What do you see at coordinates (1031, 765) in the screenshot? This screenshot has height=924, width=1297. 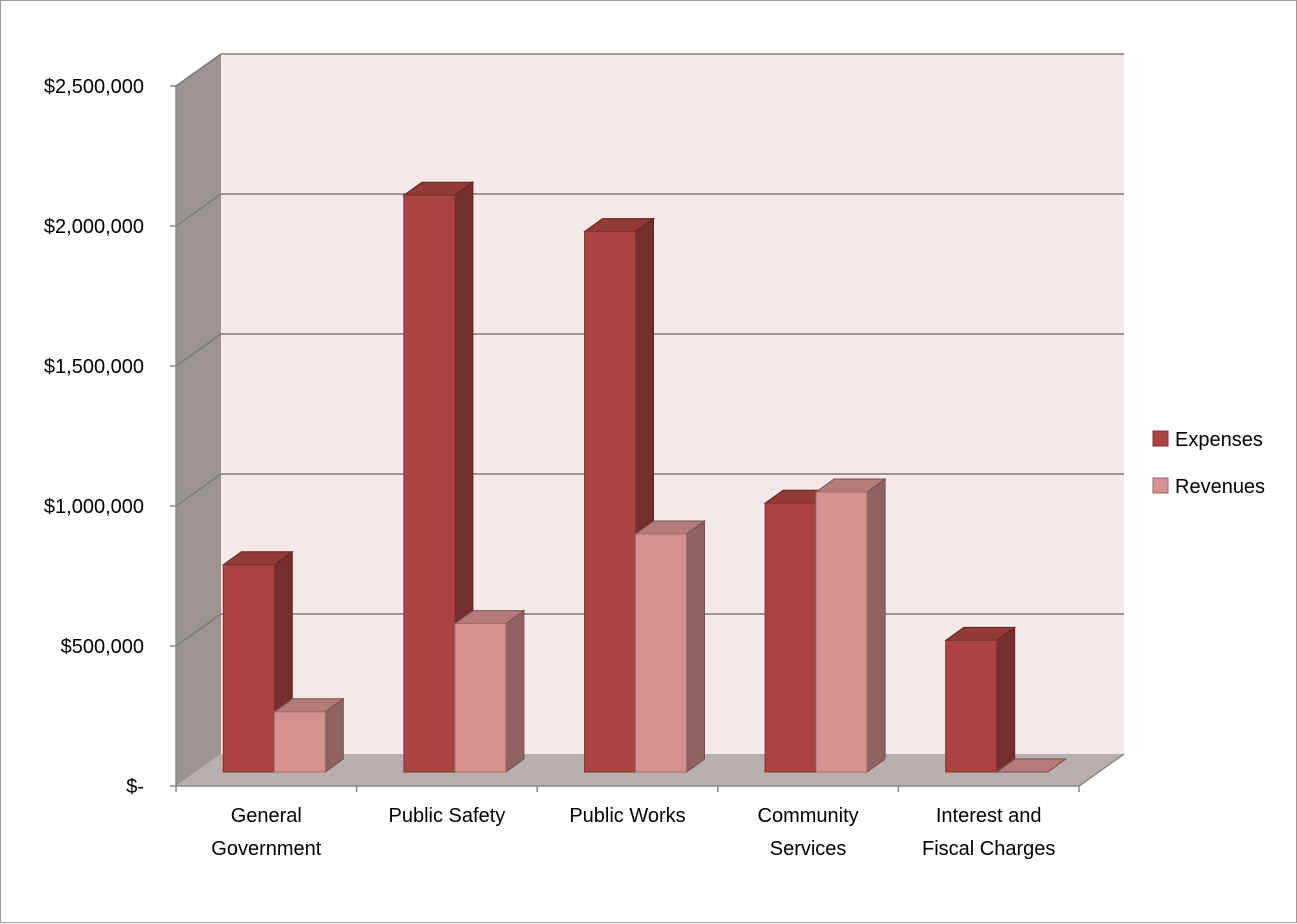 I see `bar-revenues-top` at bounding box center [1031, 765].